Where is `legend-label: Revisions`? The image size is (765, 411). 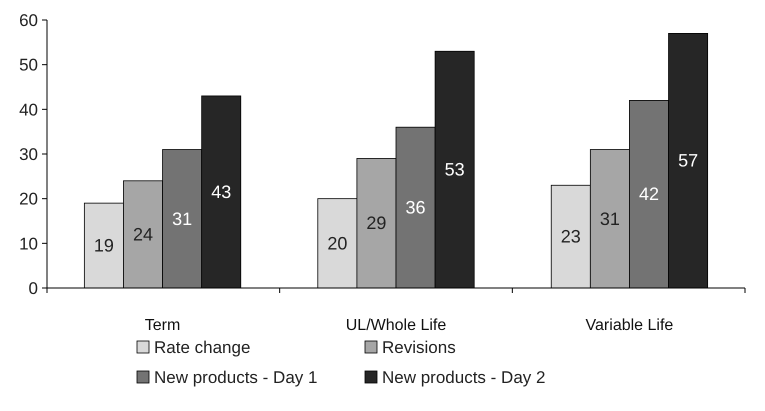
legend-label: Revisions is located at coordinates (419, 347).